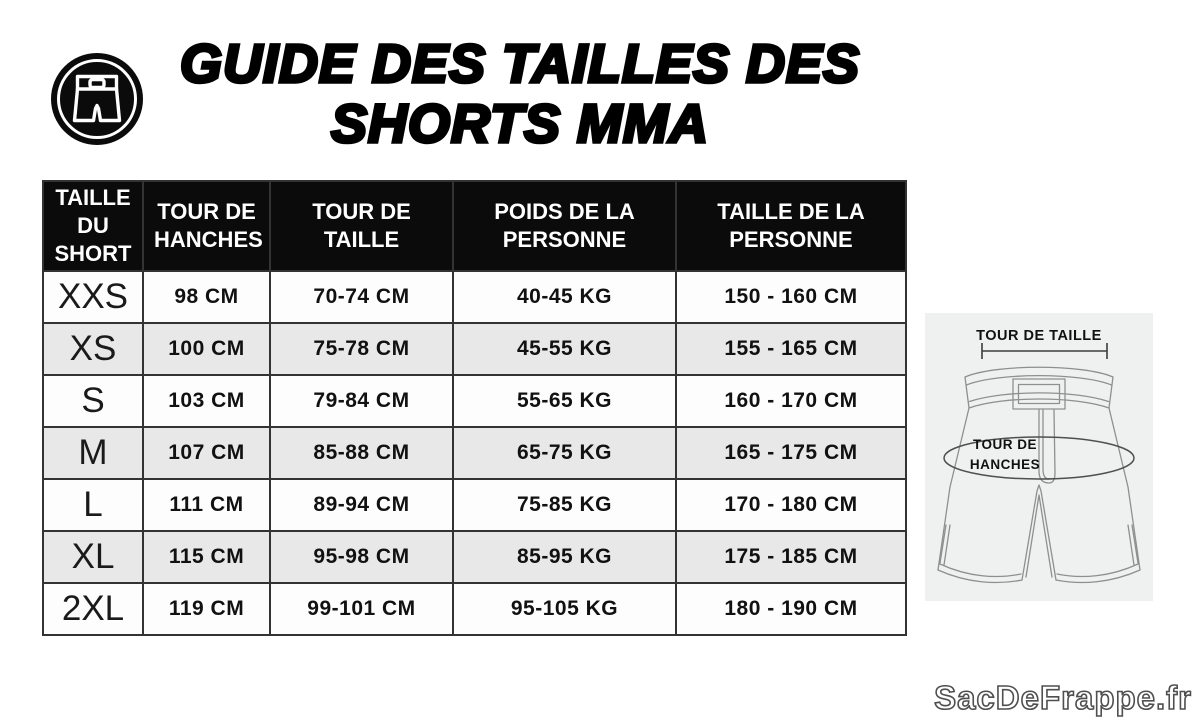 The height and width of the screenshot is (719, 1200). I want to click on table-row: XL 115 CM 95-98 CM 85-95 KG 175 - 185 CM, so click(474, 557).